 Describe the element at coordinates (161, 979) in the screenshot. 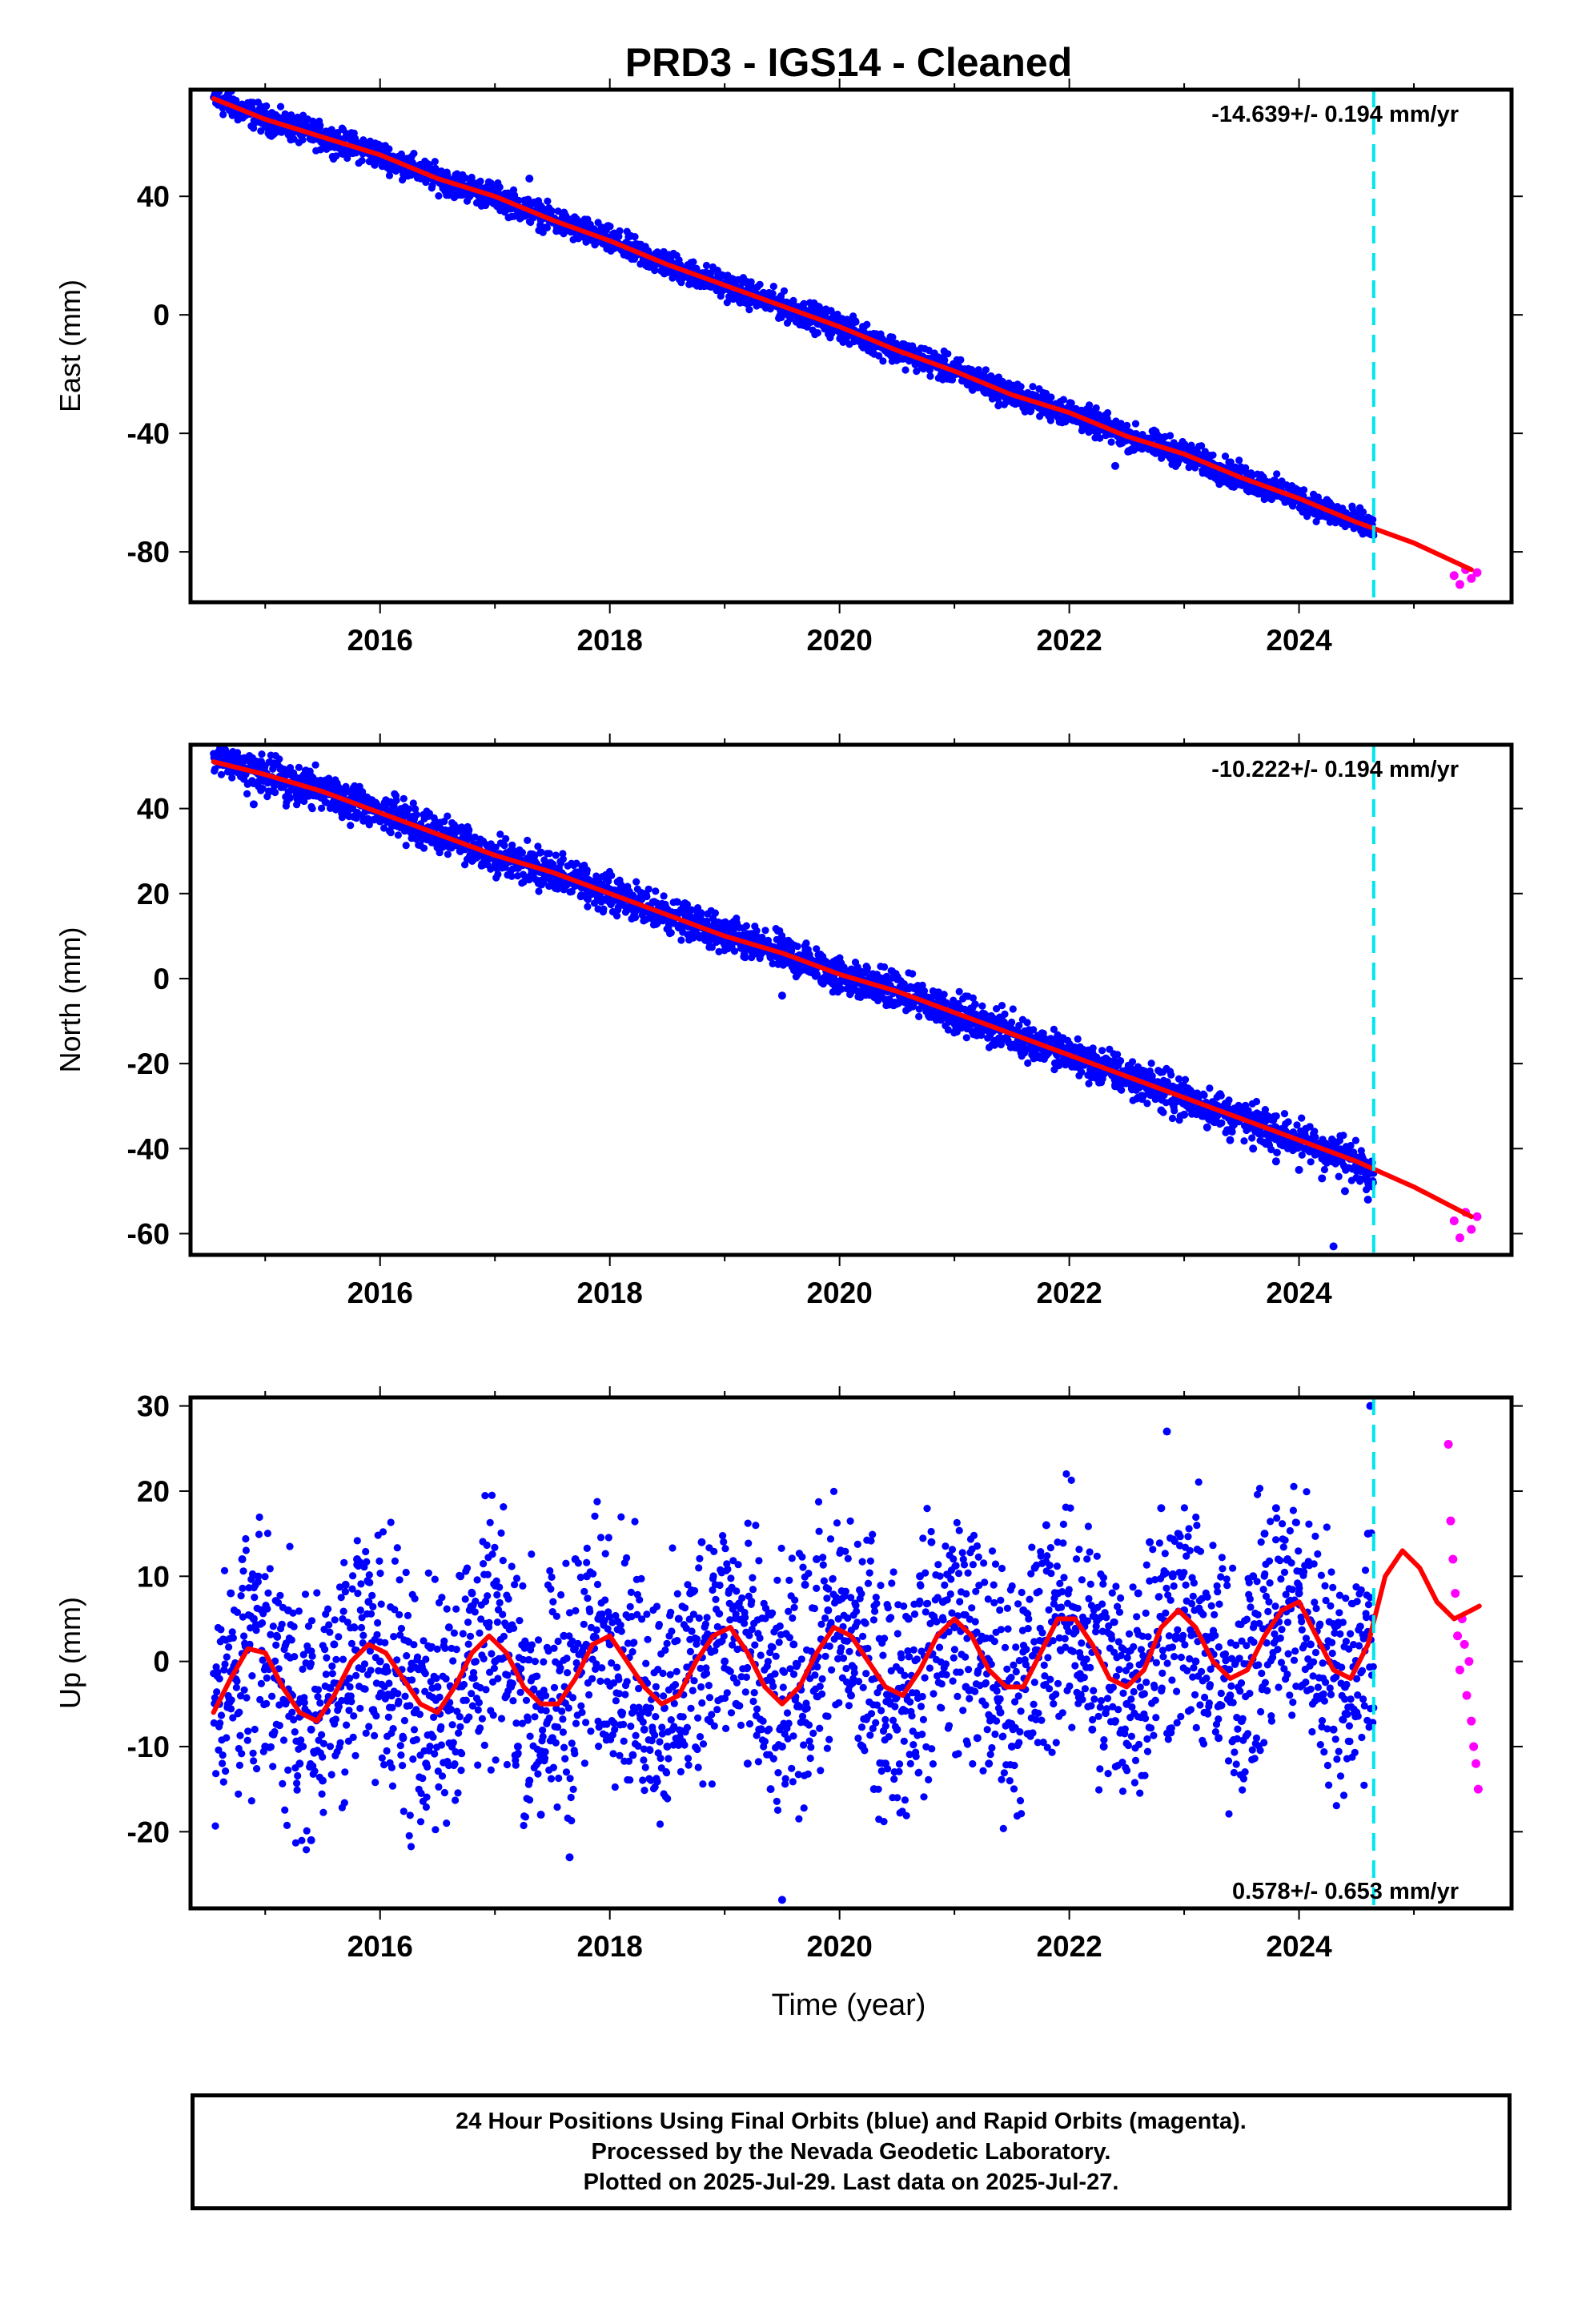

I see `north-y-tick-label: 0` at that location.